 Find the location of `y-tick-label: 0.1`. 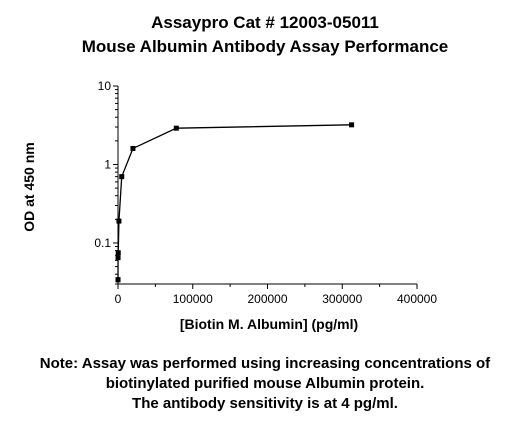

y-tick-label: 0.1 is located at coordinates (102, 243).